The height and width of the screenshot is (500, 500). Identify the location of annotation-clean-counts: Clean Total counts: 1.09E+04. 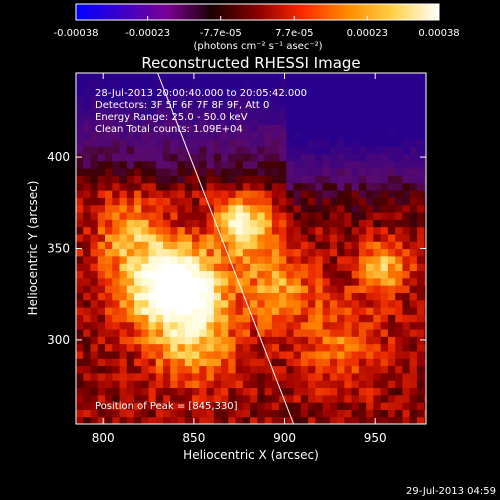
(169, 129).